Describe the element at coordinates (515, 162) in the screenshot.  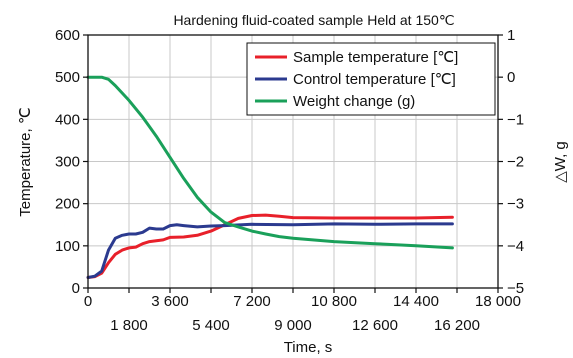
I see `y-right-tick-label: −2` at that location.